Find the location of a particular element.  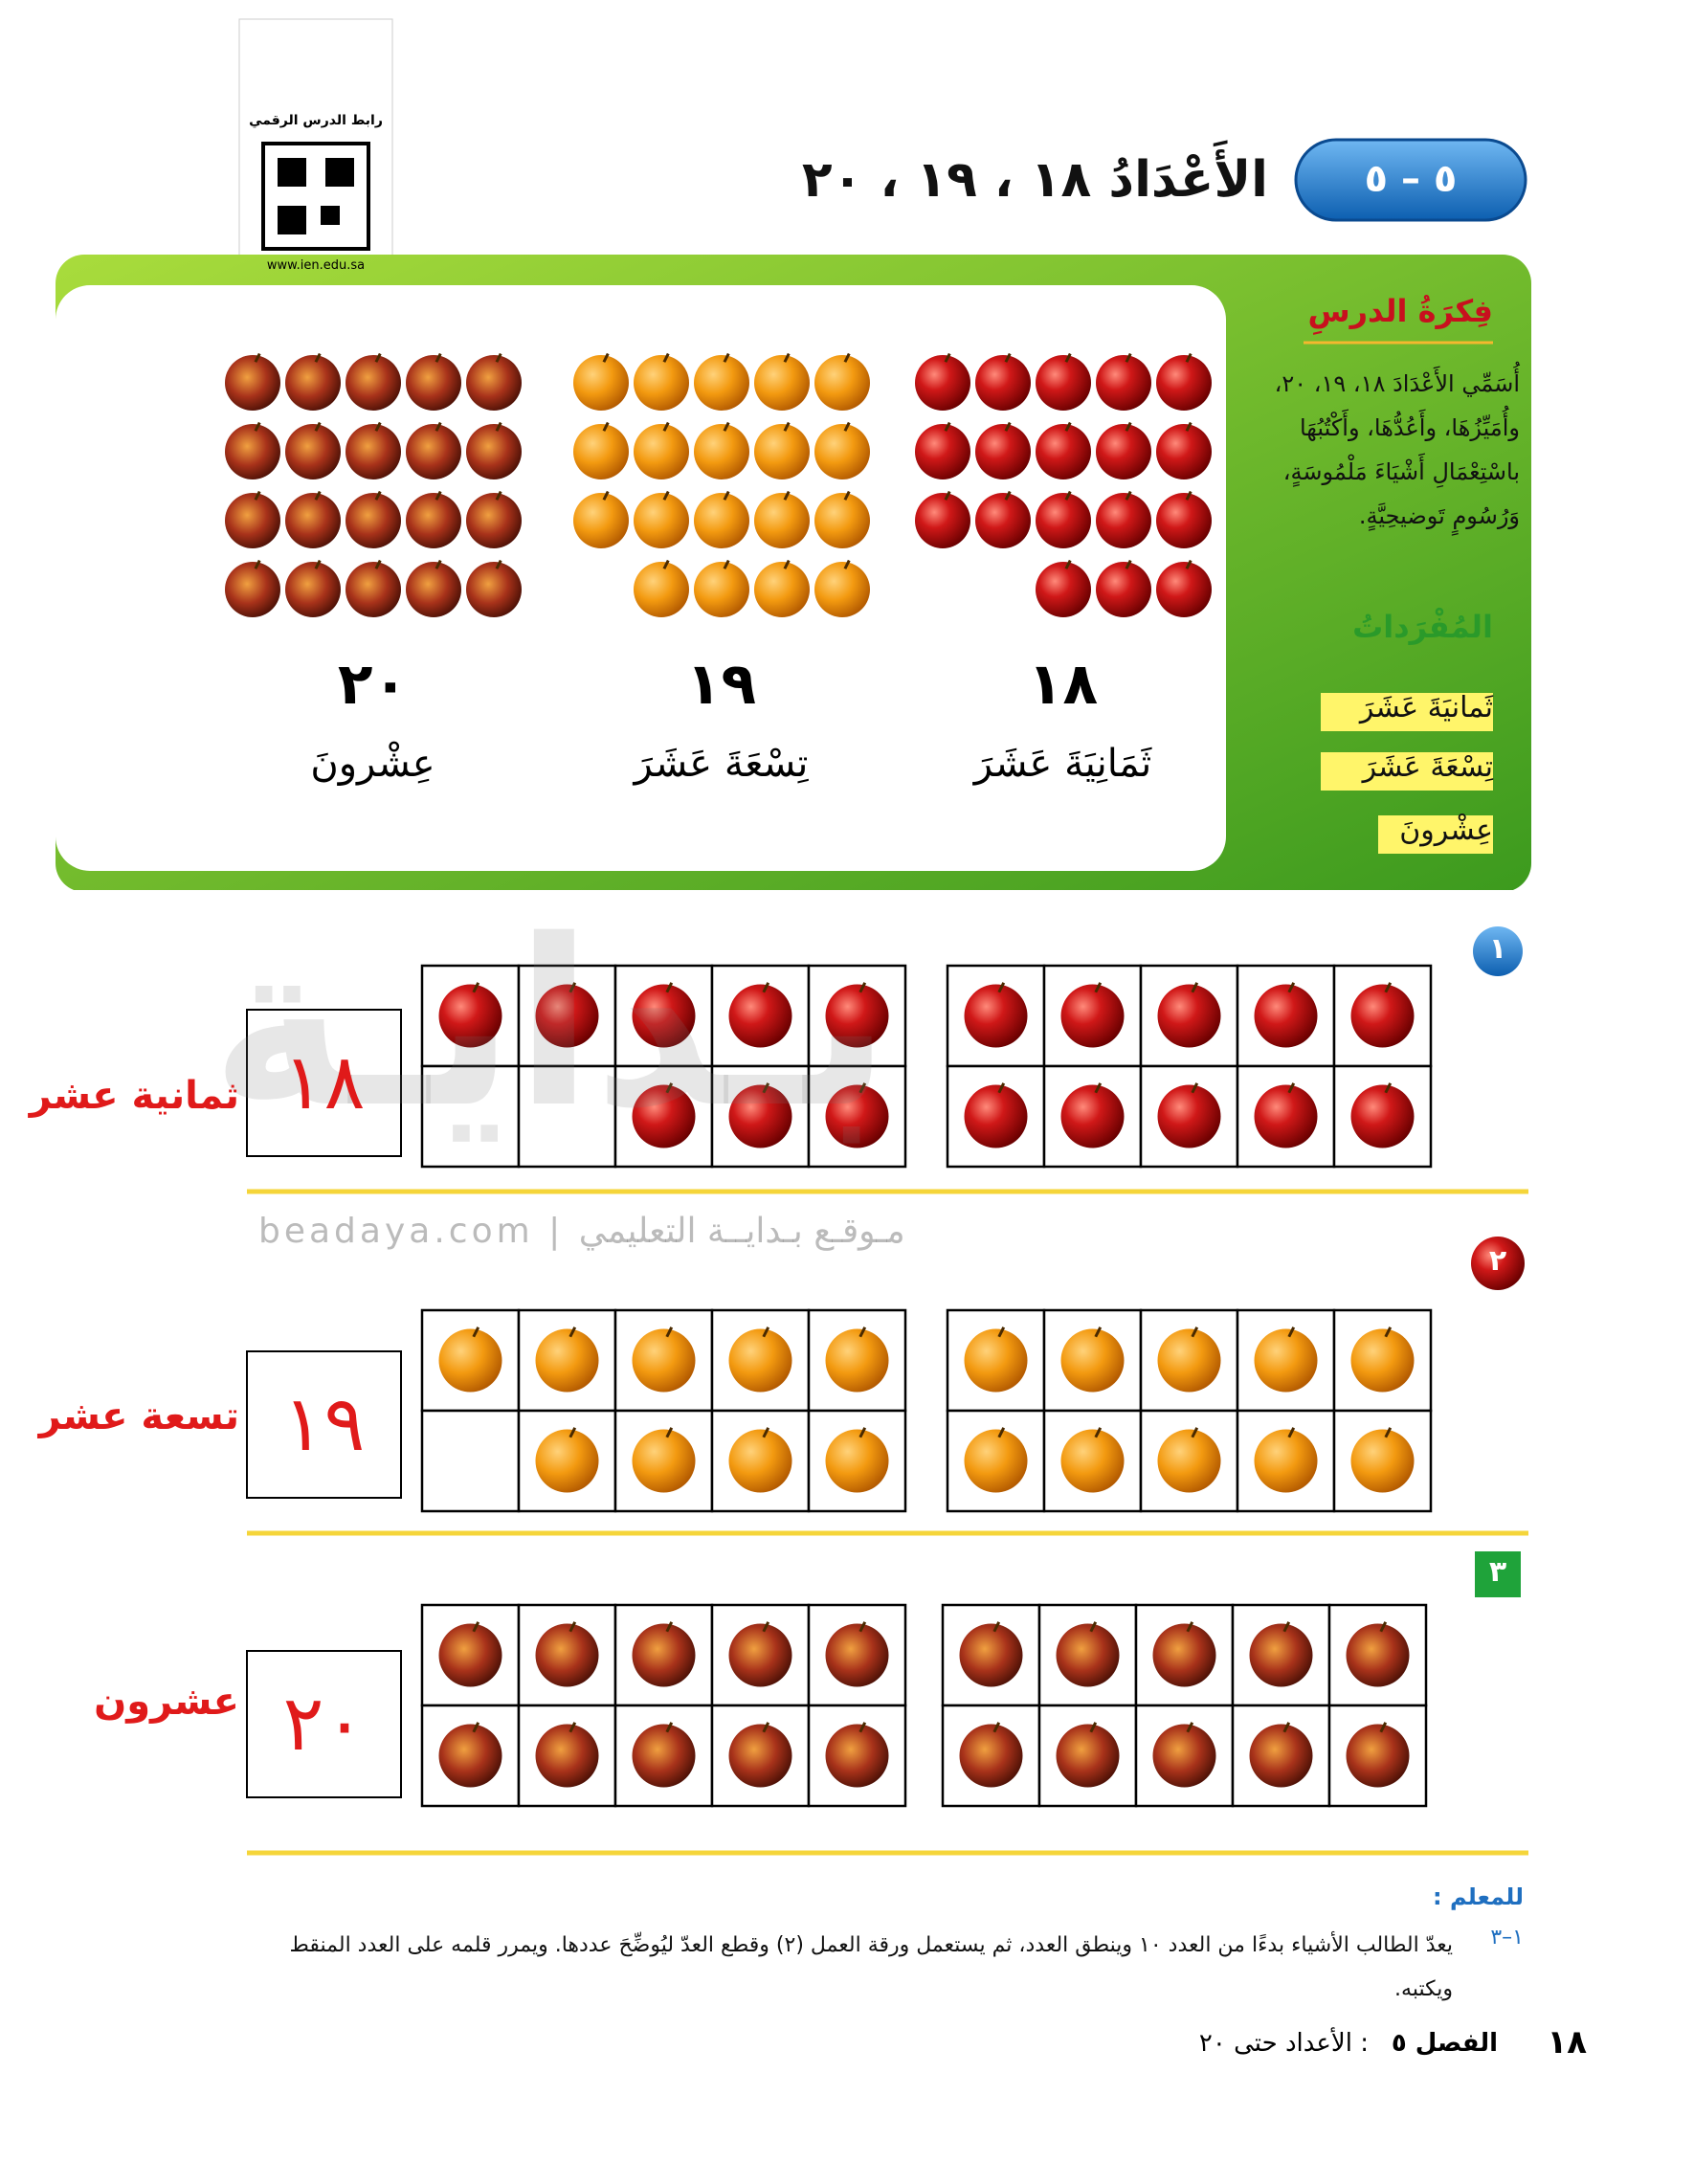

chapter-title: : الأعداد حتى ٢٠ is located at coordinates (1283, 2044).